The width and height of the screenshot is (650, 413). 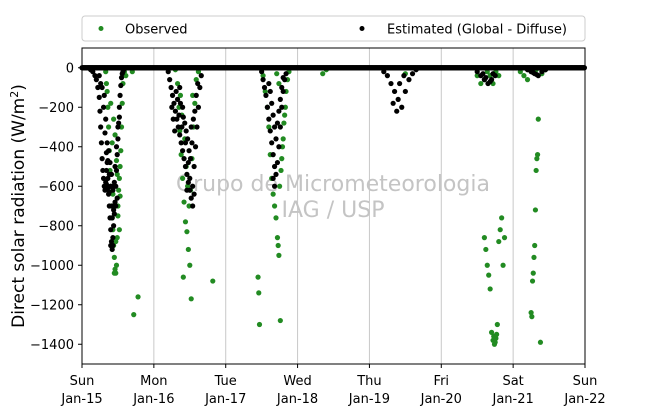 I want to click on y-tick-label: 0, so click(x=70, y=68).